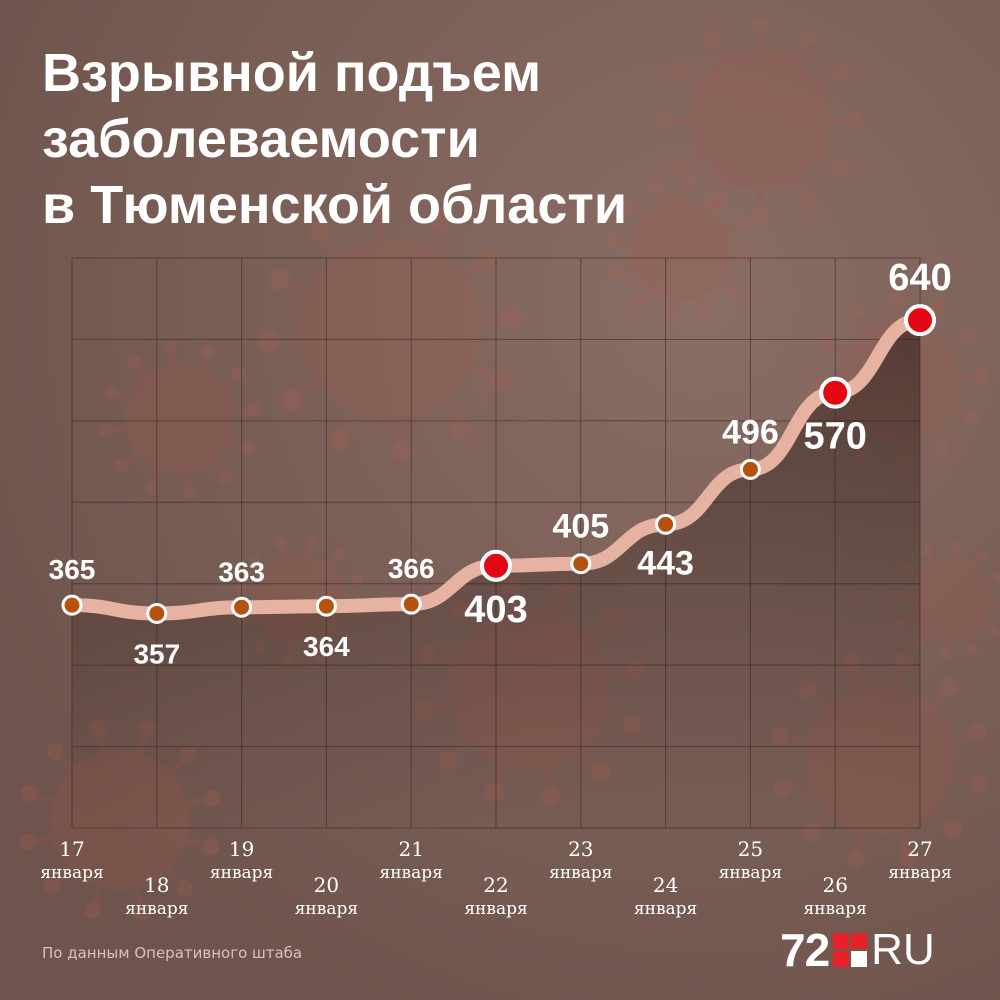  What do you see at coordinates (834, 437) in the screenshot?
I see `data-label: 570` at bounding box center [834, 437].